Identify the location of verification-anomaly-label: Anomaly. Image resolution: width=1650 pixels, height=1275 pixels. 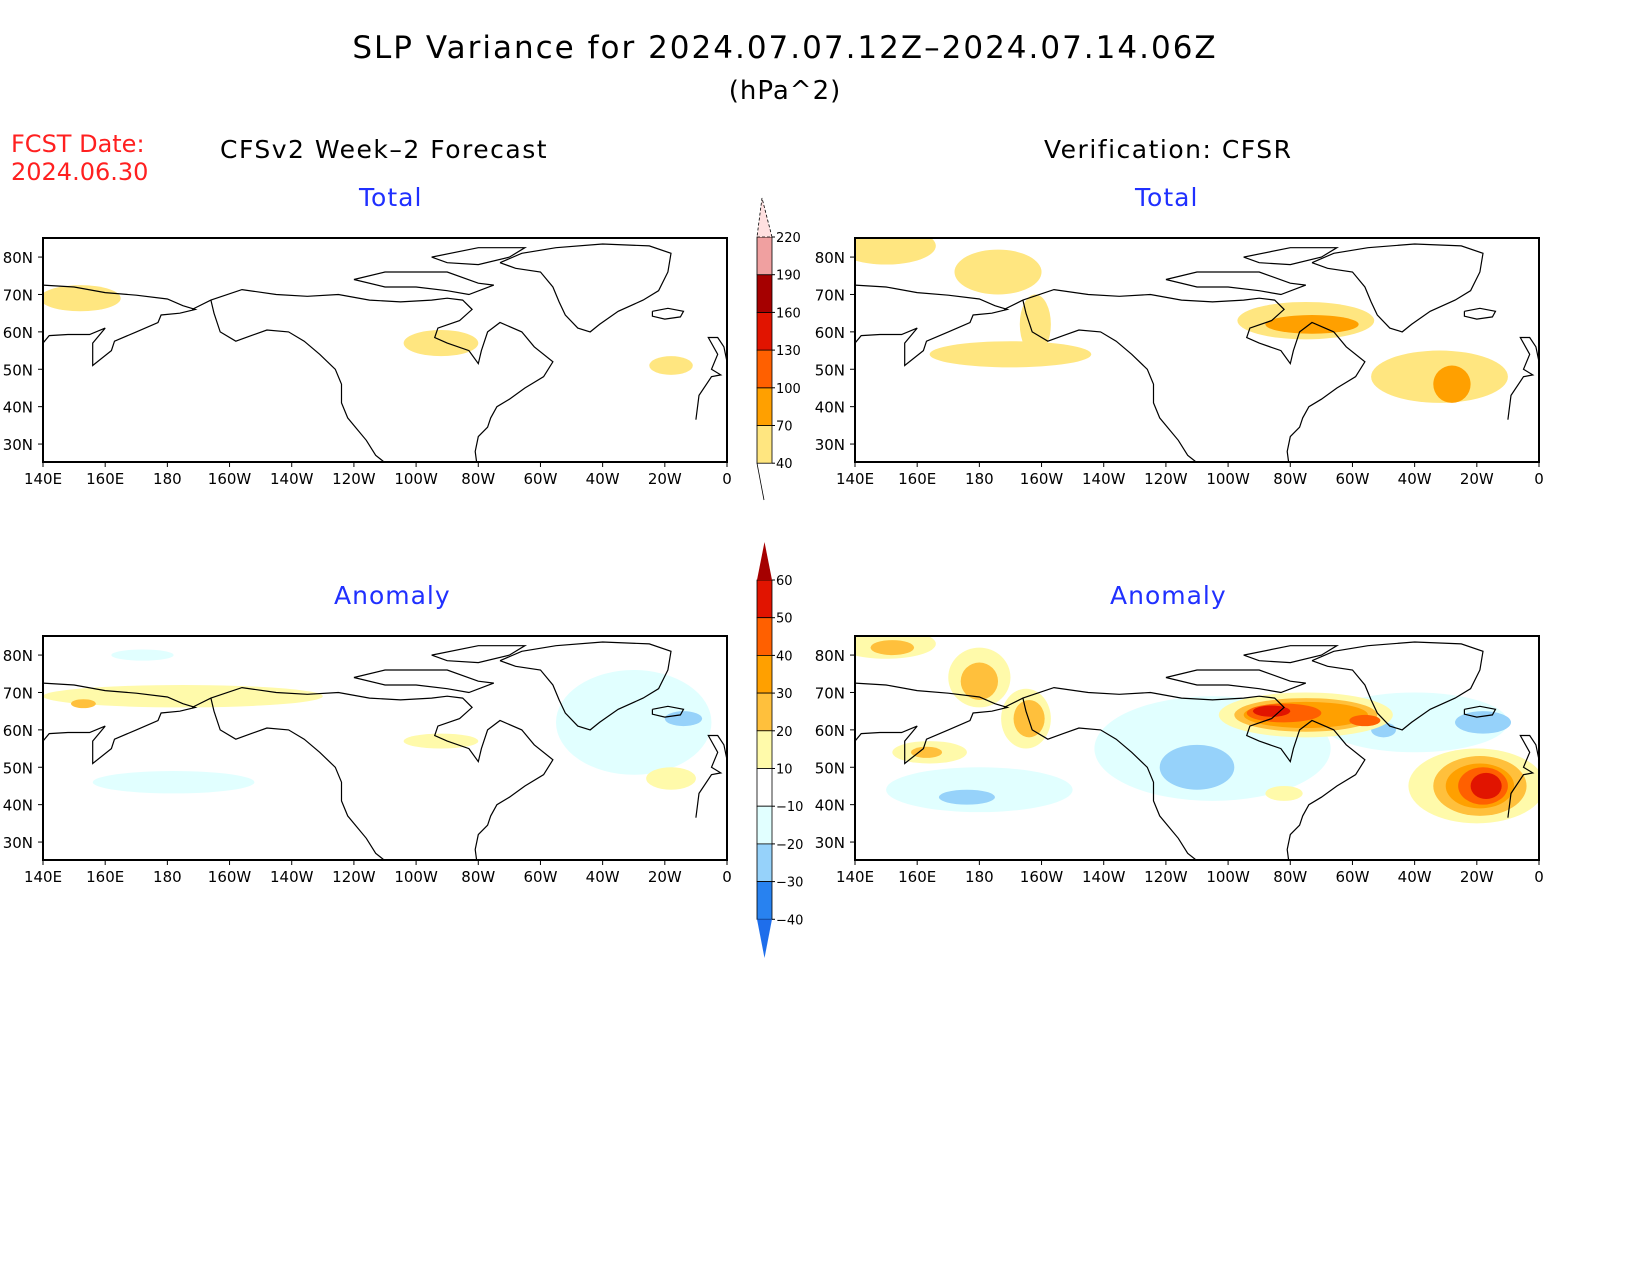
(1168, 595).